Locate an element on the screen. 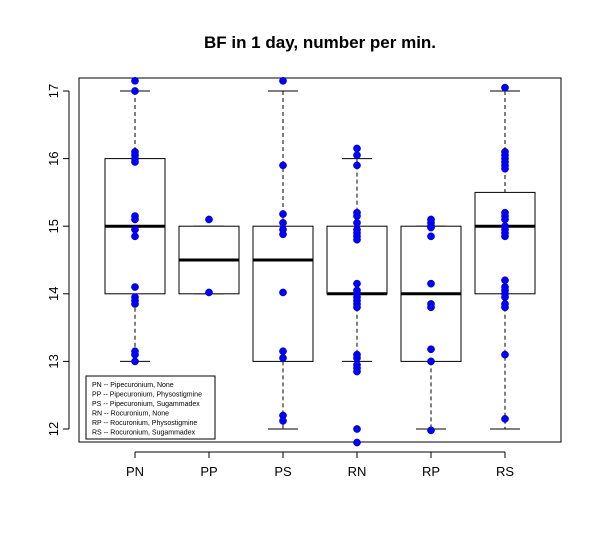 The height and width of the screenshot is (541, 602). legend-entry: PP -- Pipecuronium, Physostigmine is located at coordinates (147, 395).